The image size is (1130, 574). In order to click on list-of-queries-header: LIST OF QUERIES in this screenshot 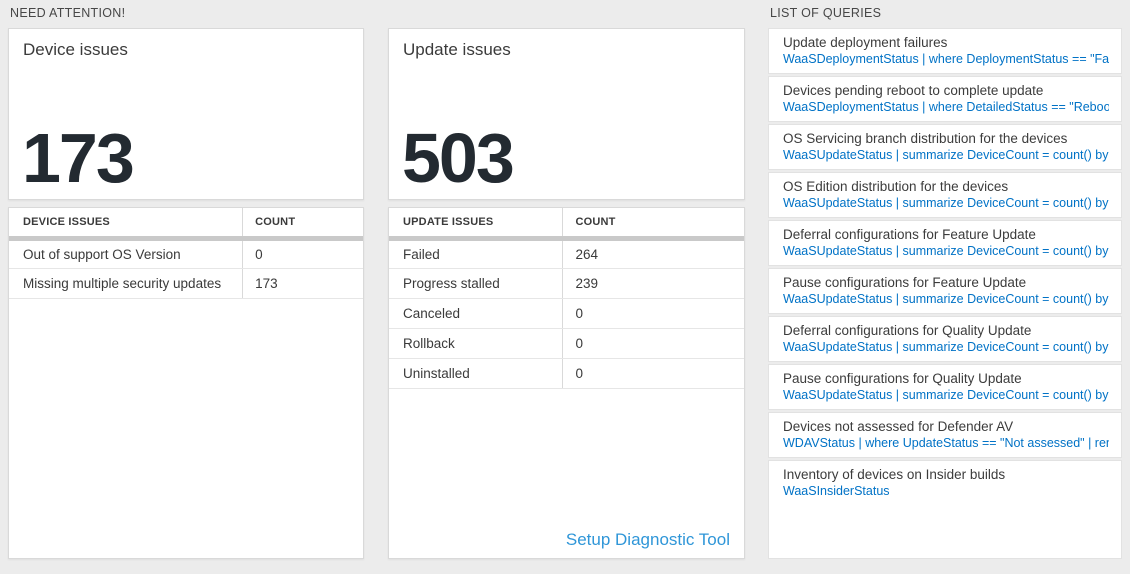, I will do `click(826, 13)`.